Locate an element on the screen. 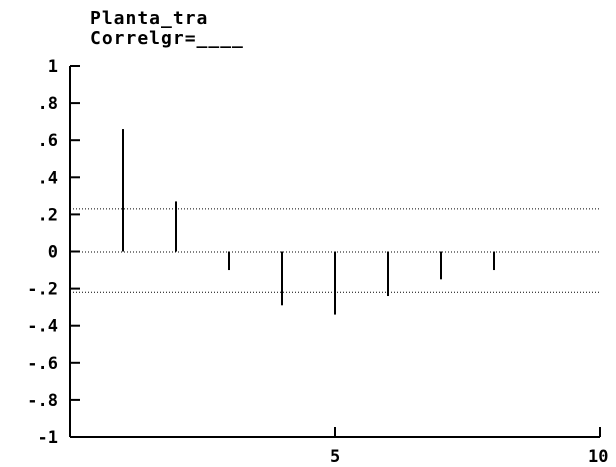  y-tick-label: .2 is located at coordinates (48, 215).